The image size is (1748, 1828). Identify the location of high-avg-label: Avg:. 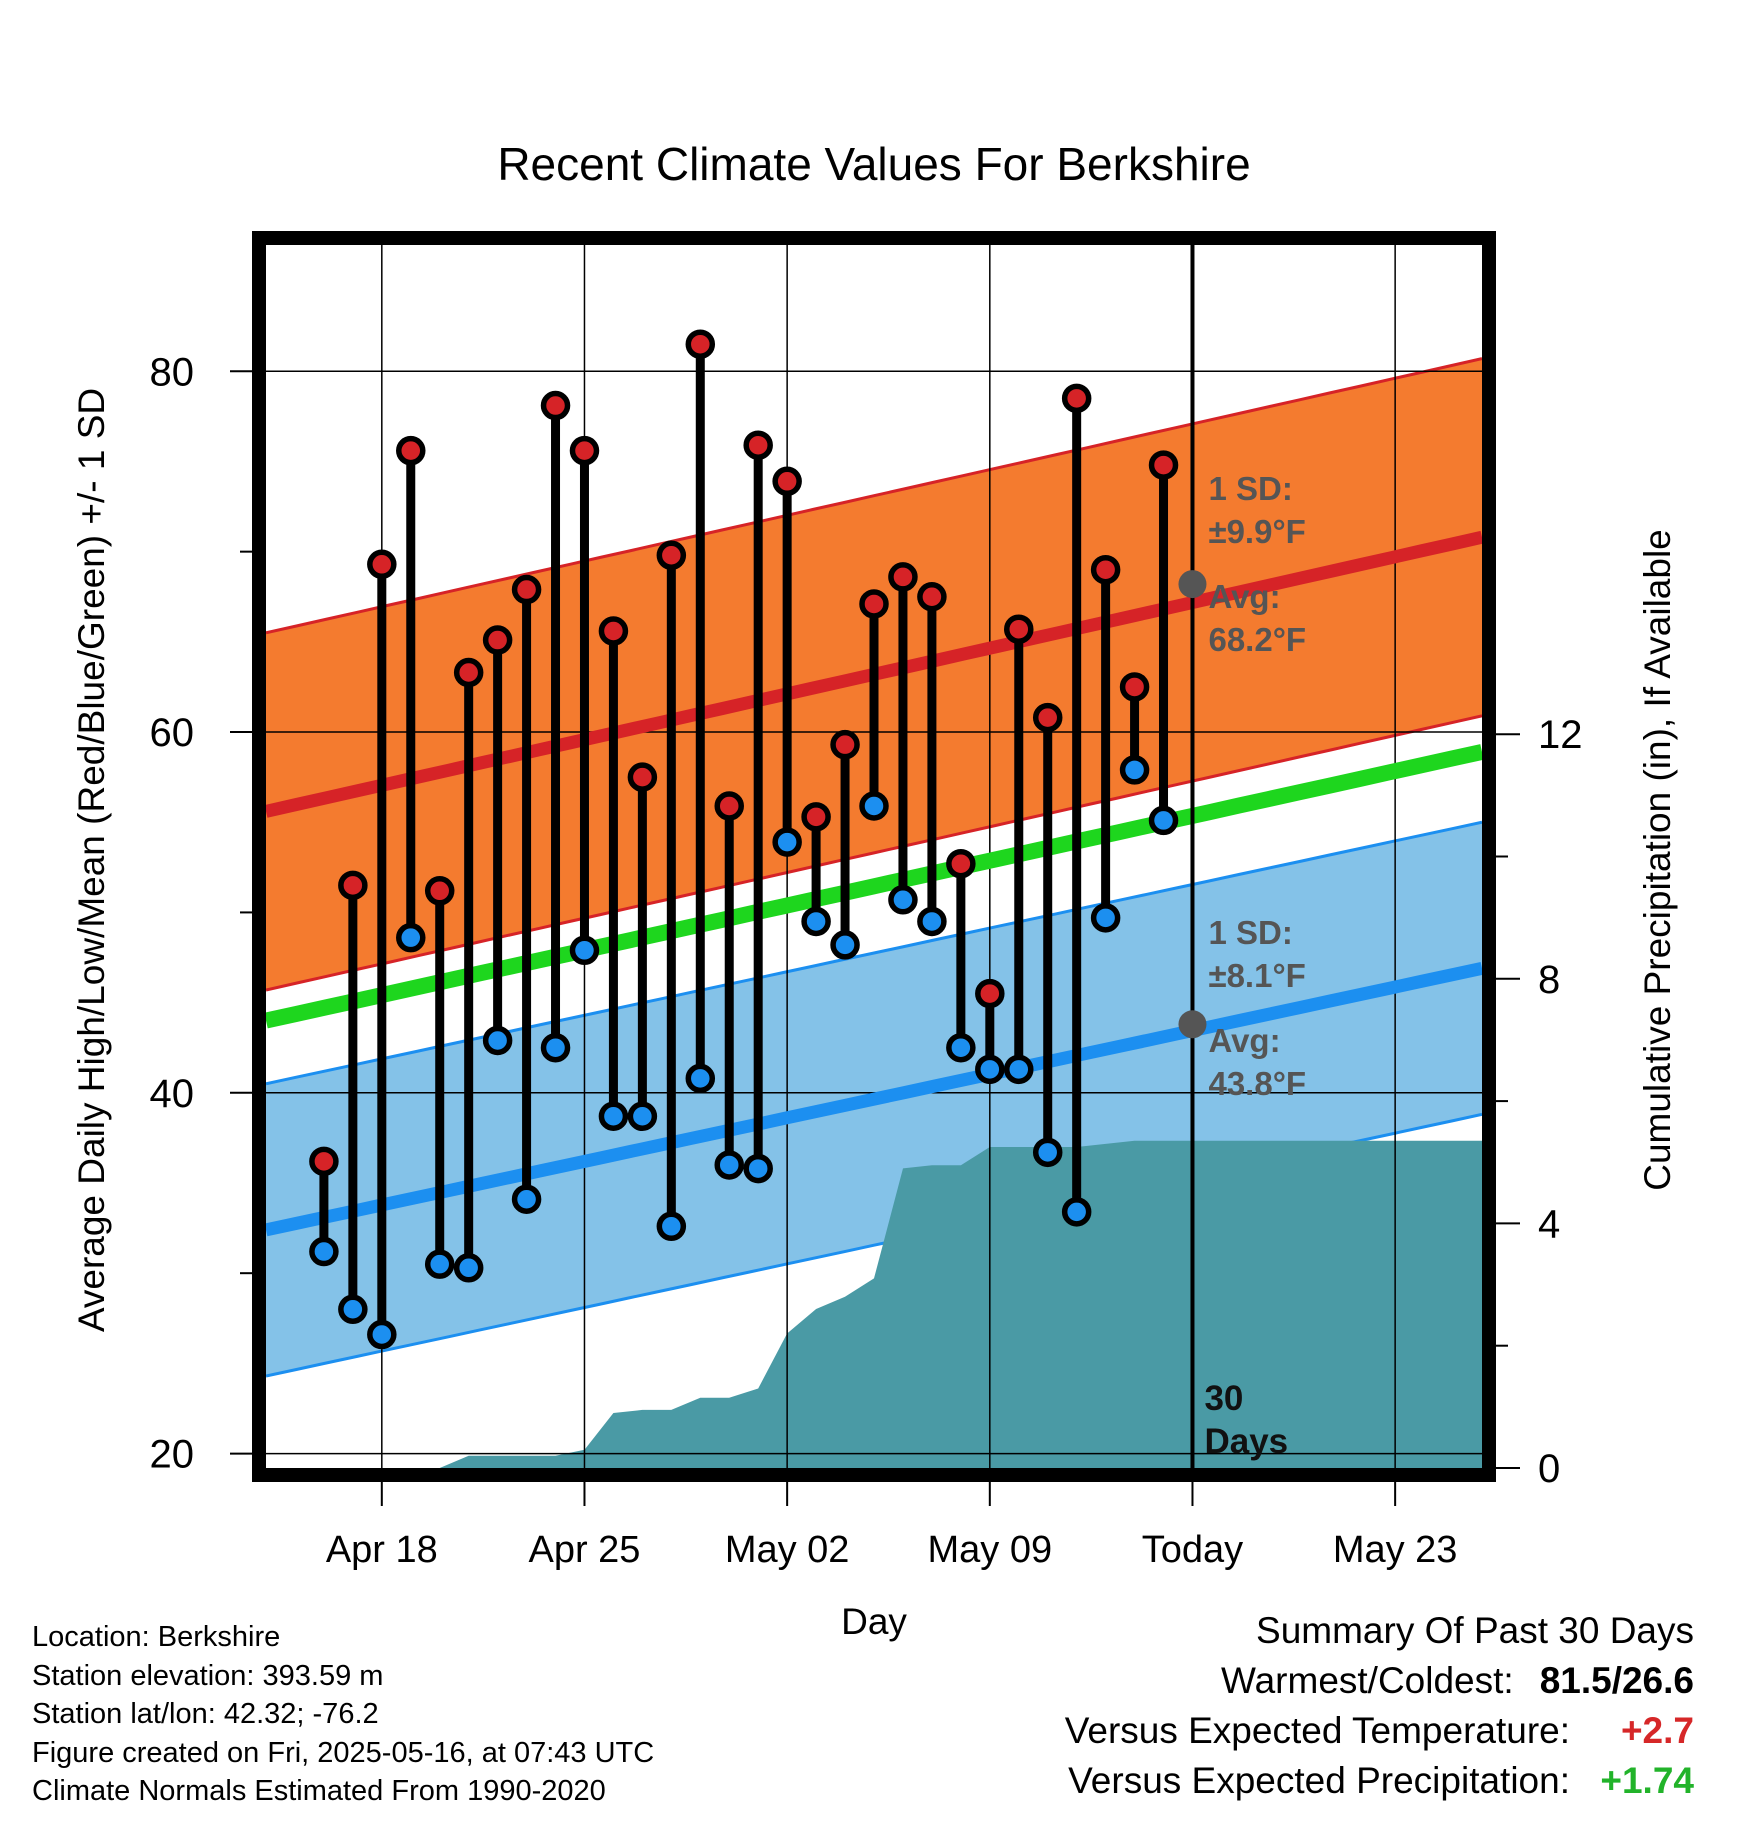
(1244, 596).